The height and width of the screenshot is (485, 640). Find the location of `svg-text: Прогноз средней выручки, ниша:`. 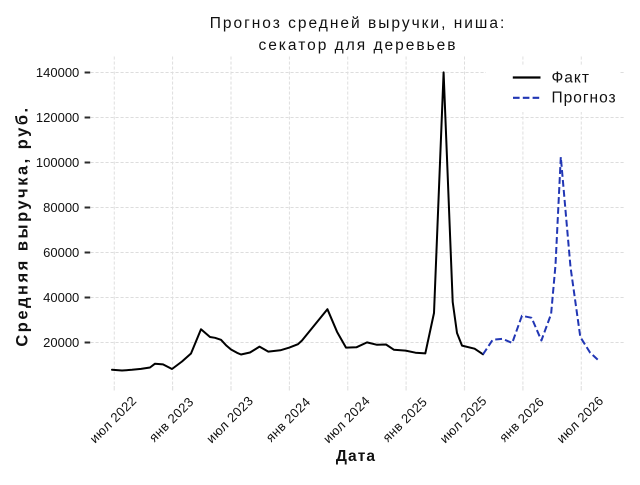

svg-text: Прогноз средней выручки, ниша: is located at coordinates (358, 23).